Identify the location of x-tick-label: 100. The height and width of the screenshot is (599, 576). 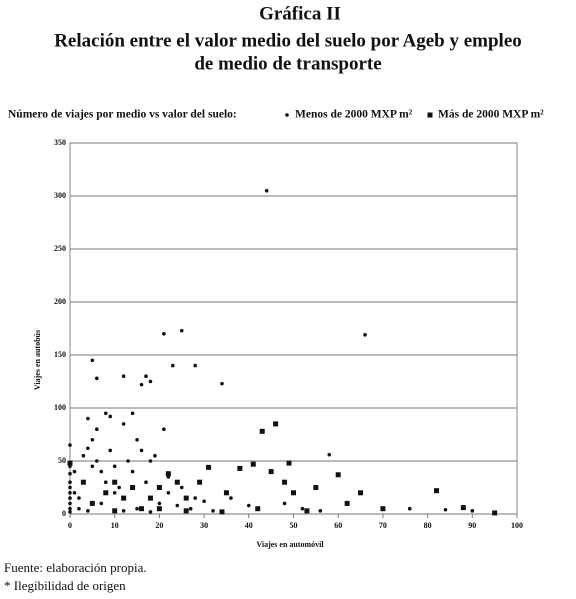
(517, 525).